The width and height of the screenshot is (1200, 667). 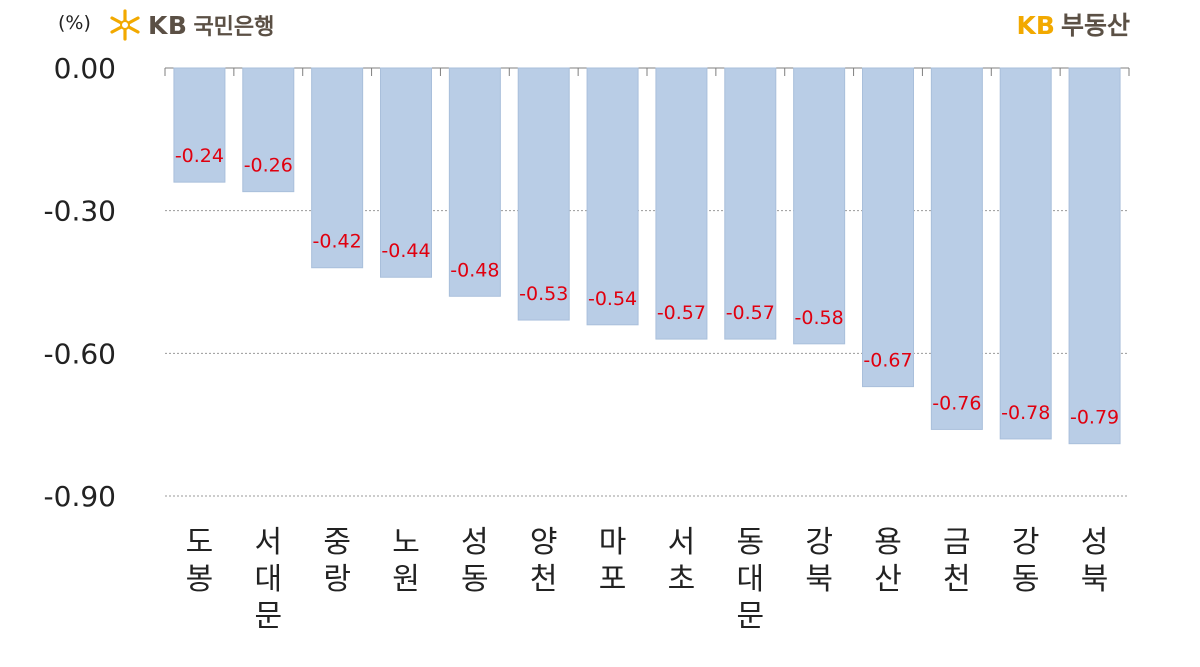 I want to click on value-label: -0.42, so click(x=337, y=242).